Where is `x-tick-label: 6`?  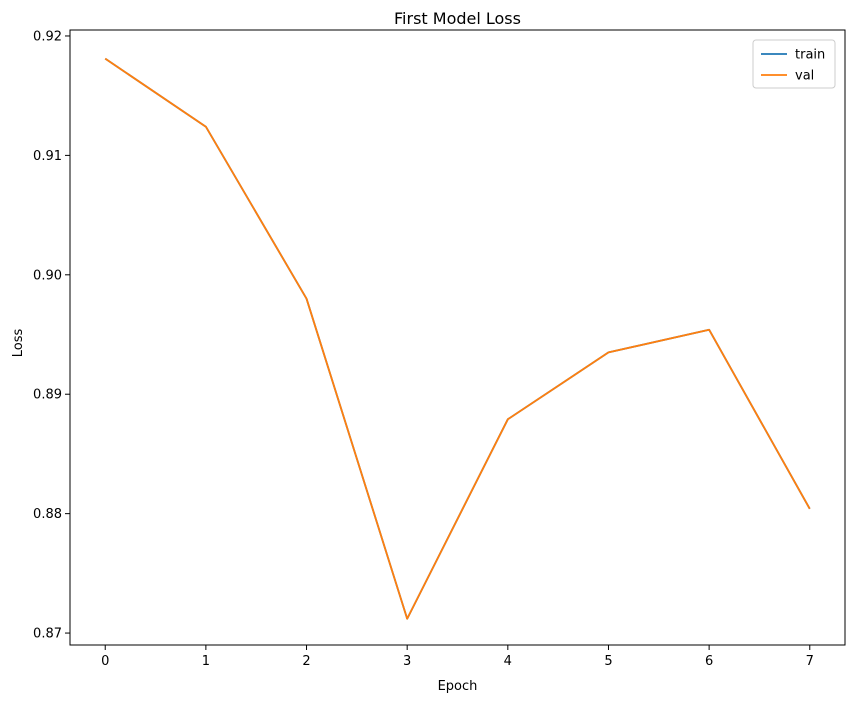
x-tick-label: 6 is located at coordinates (709, 661).